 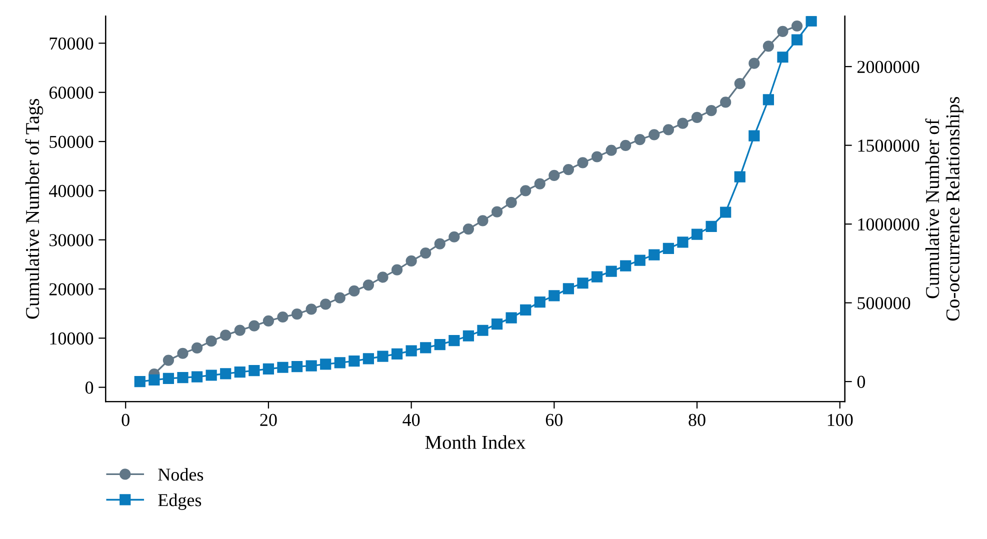 What do you see at coordinates (180, 502) in the screenshot?
I see `legend-label: Edges` at bounding box center [180, 502].